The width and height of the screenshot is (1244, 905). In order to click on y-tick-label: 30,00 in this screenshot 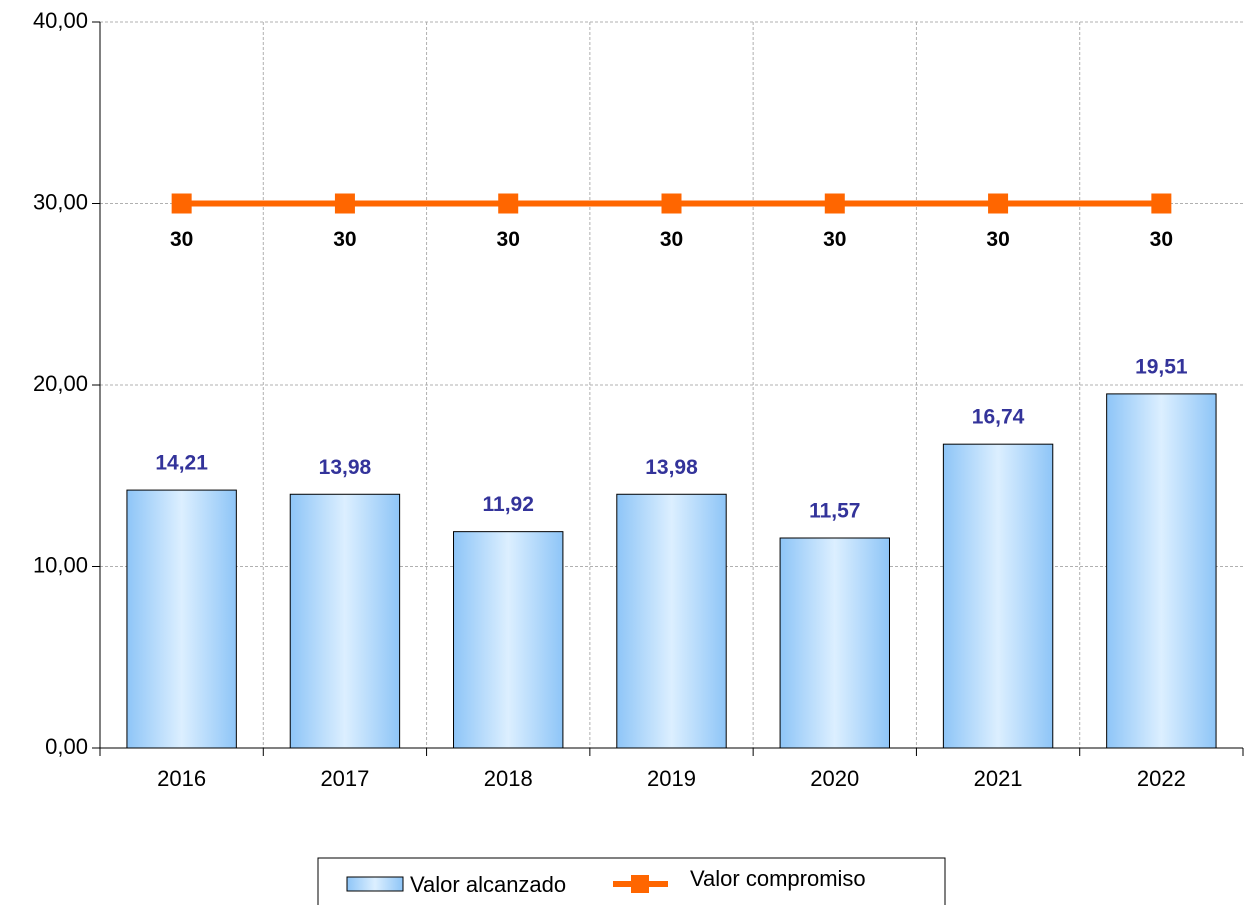, I will do `click(60, 201)`.